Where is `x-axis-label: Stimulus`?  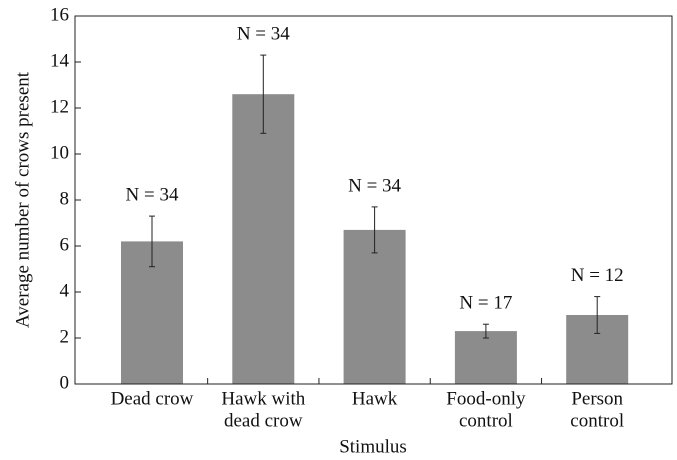
x-axis-label: Stimulus is located at coordinates (373, 446).